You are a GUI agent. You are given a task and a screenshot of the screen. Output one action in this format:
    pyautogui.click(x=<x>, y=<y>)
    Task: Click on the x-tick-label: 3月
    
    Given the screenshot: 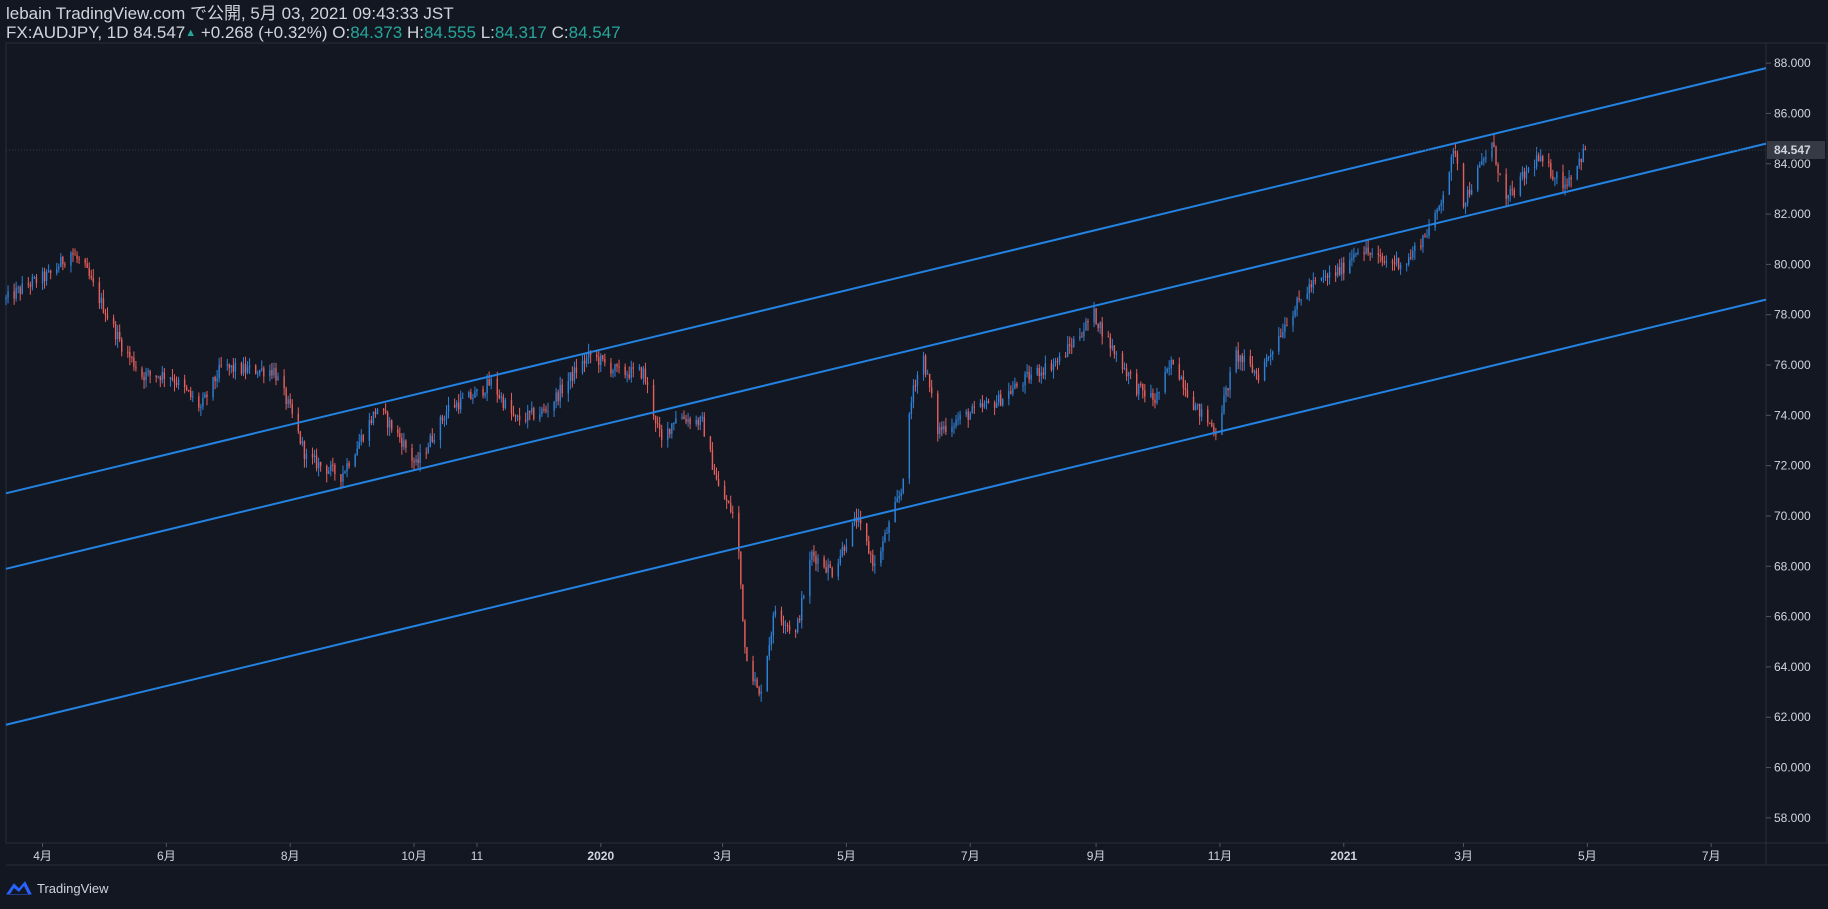 What is the action you would take?
    pyautogui.click(x=722, y=856)
    